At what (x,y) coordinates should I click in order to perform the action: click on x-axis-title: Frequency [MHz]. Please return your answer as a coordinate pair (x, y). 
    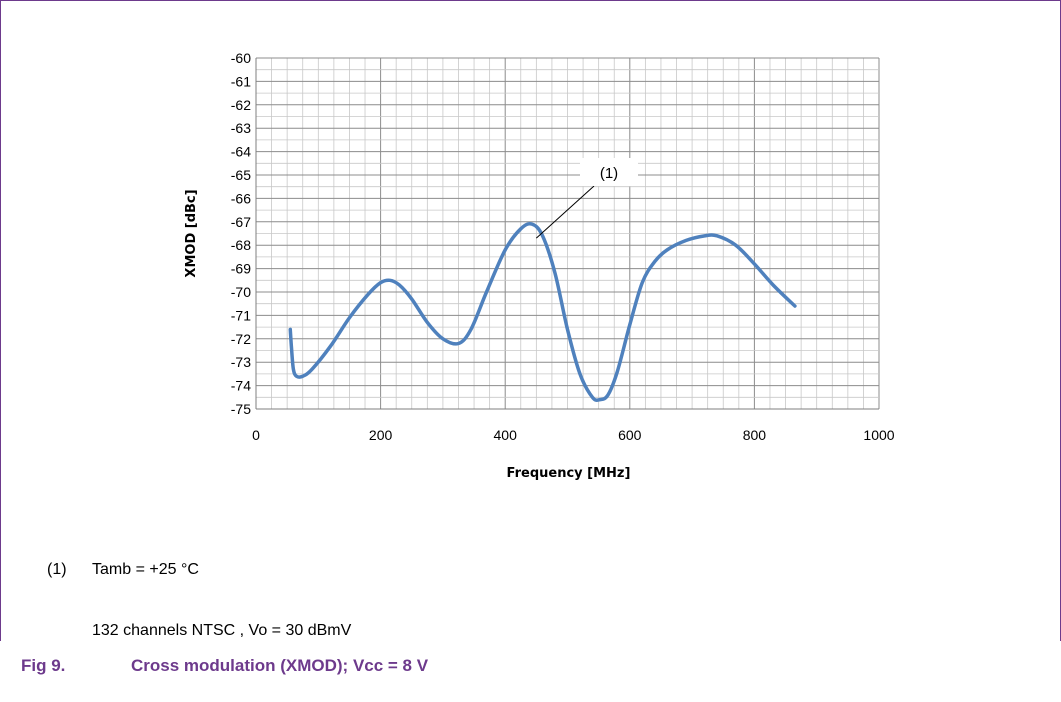
    Looking at the image, I should click on (569, 473).